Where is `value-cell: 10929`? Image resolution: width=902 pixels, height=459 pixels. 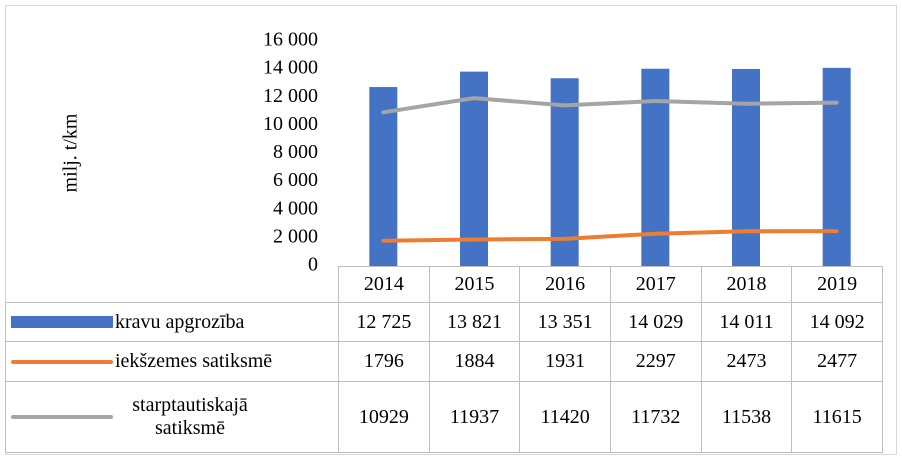
value-cell: 10929 is located at coordinates (384, 417).